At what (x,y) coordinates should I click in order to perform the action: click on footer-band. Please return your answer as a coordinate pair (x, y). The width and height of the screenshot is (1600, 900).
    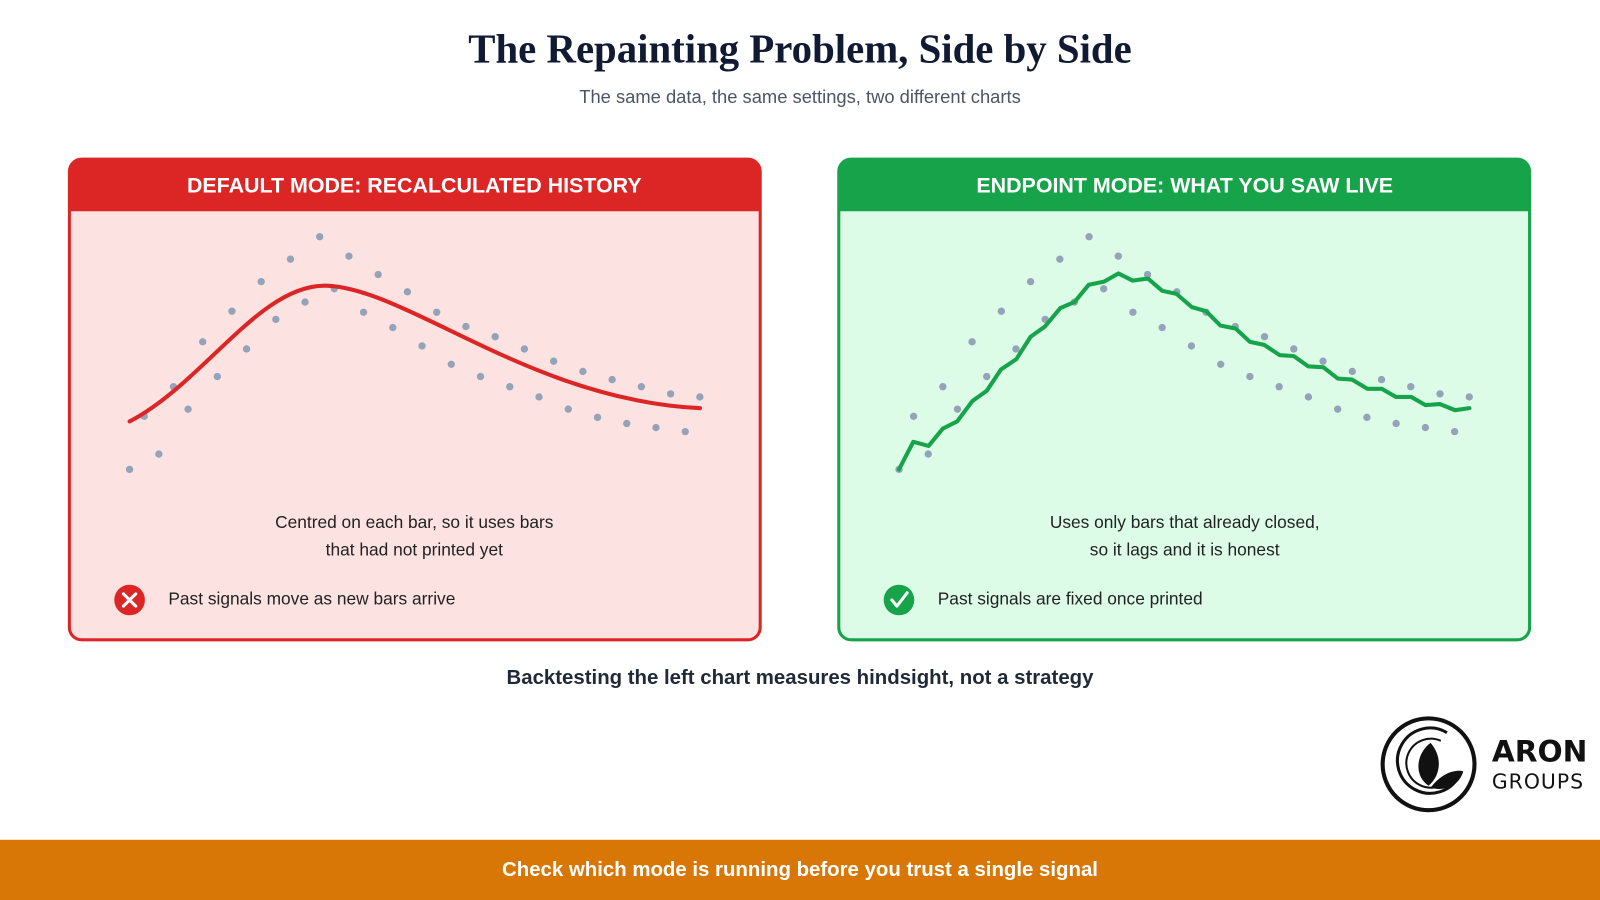
    Looking at the image, I should click on (800, 869).